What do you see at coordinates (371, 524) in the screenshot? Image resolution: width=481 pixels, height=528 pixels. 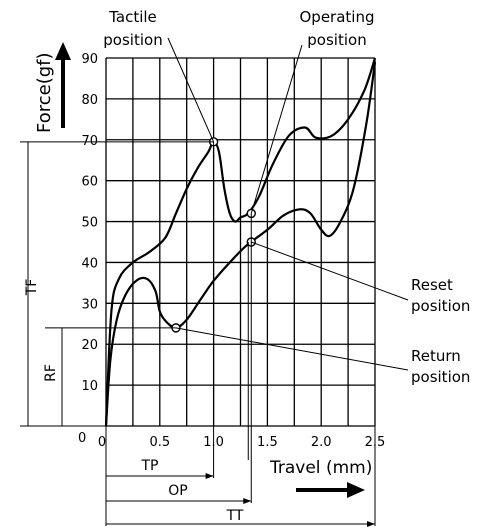 I see `tt-arrowhead` at bounding box center [371, 524].